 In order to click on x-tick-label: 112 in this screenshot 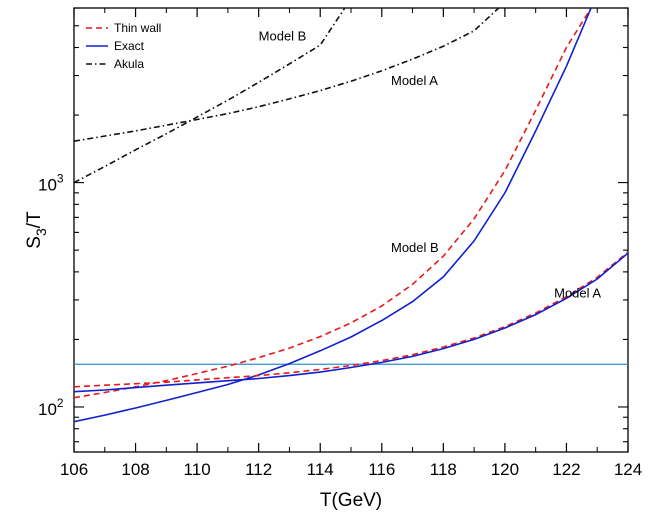, I will do `click(258, 469)`.